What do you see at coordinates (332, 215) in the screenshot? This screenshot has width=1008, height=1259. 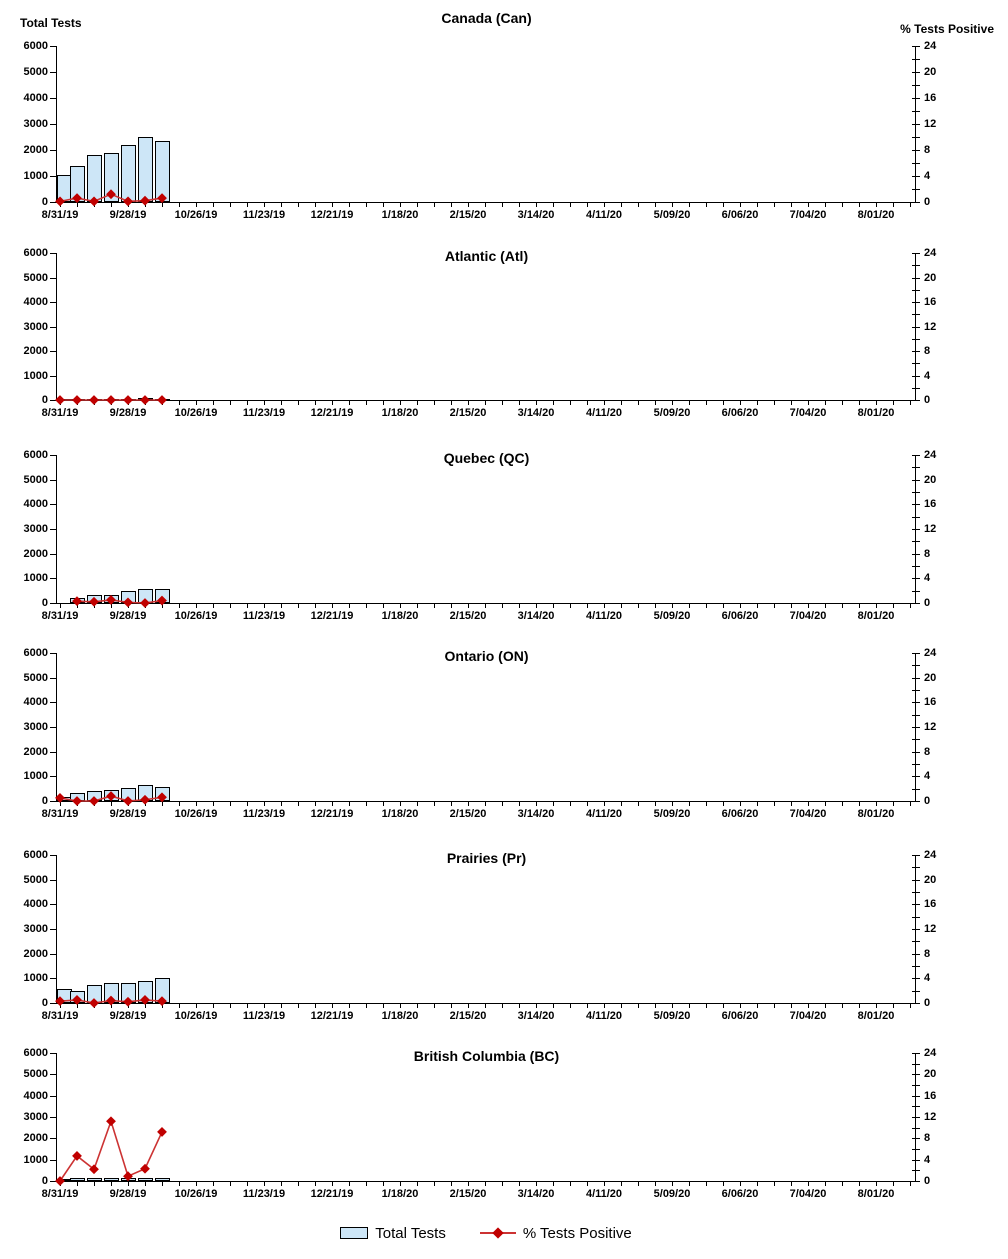 I see `x-axis-tick-label: 12/21/19` at bounding box center [332, 215].